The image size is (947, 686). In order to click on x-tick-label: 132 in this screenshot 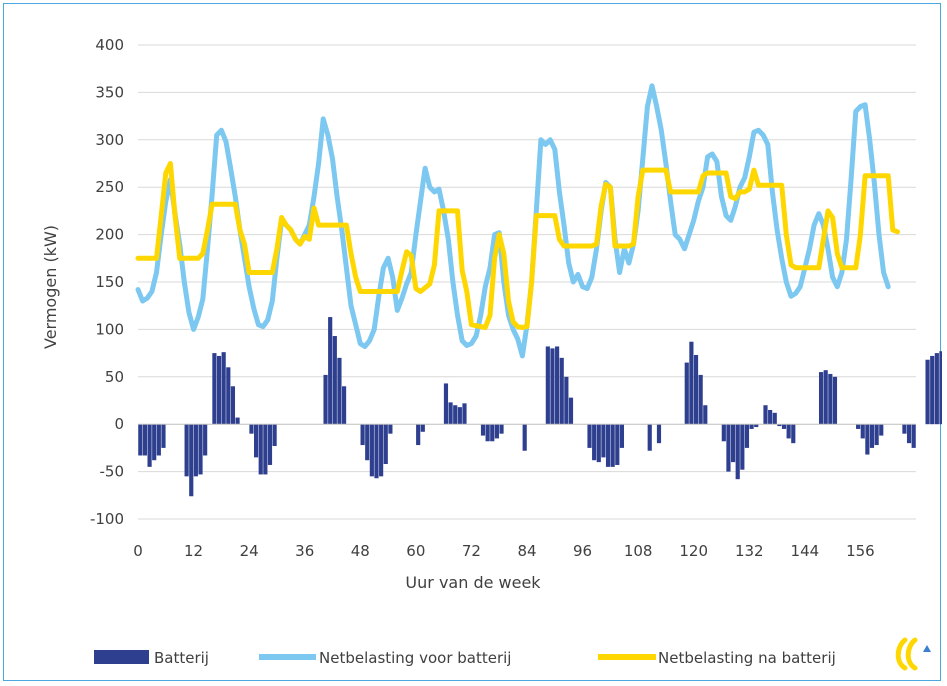, I will do `click(749, 551)`.